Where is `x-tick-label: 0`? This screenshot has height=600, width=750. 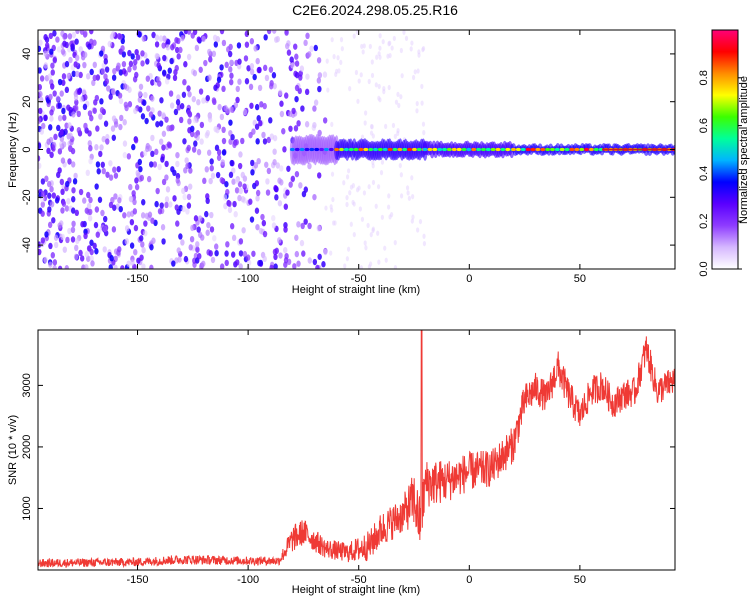
x-tick-label: 0 is located at coordinates (469, 279).